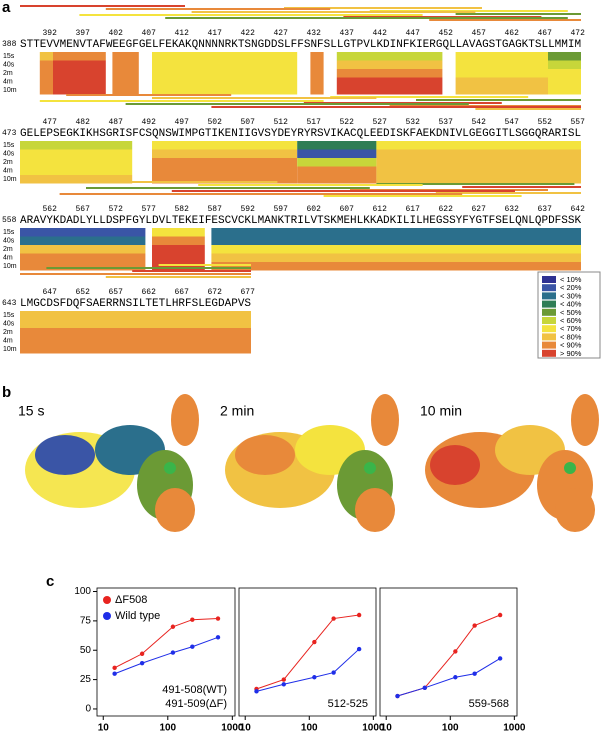 This screenshot has height=755, width=615. Describe the element at coordinates (82, 122) in the screenshot. I see `residue-number: 482` at that location.